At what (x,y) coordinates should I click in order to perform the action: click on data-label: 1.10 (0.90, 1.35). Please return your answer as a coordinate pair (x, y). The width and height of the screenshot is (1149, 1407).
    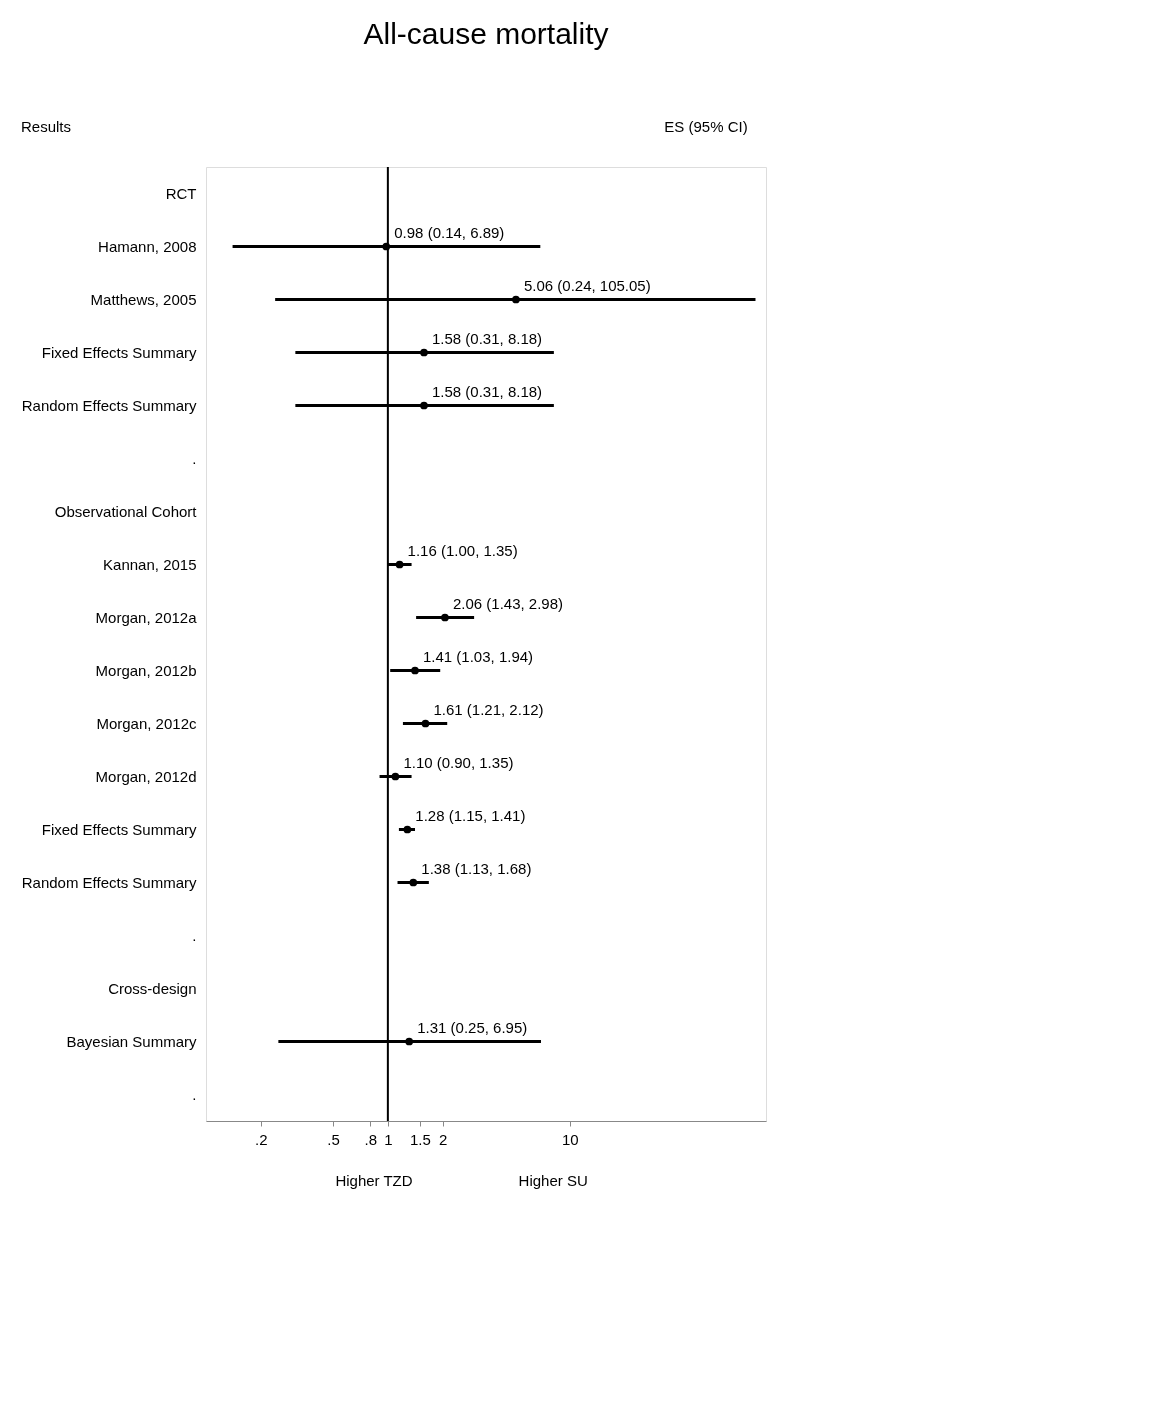
    Looking at the image, I should click on (458, 762).